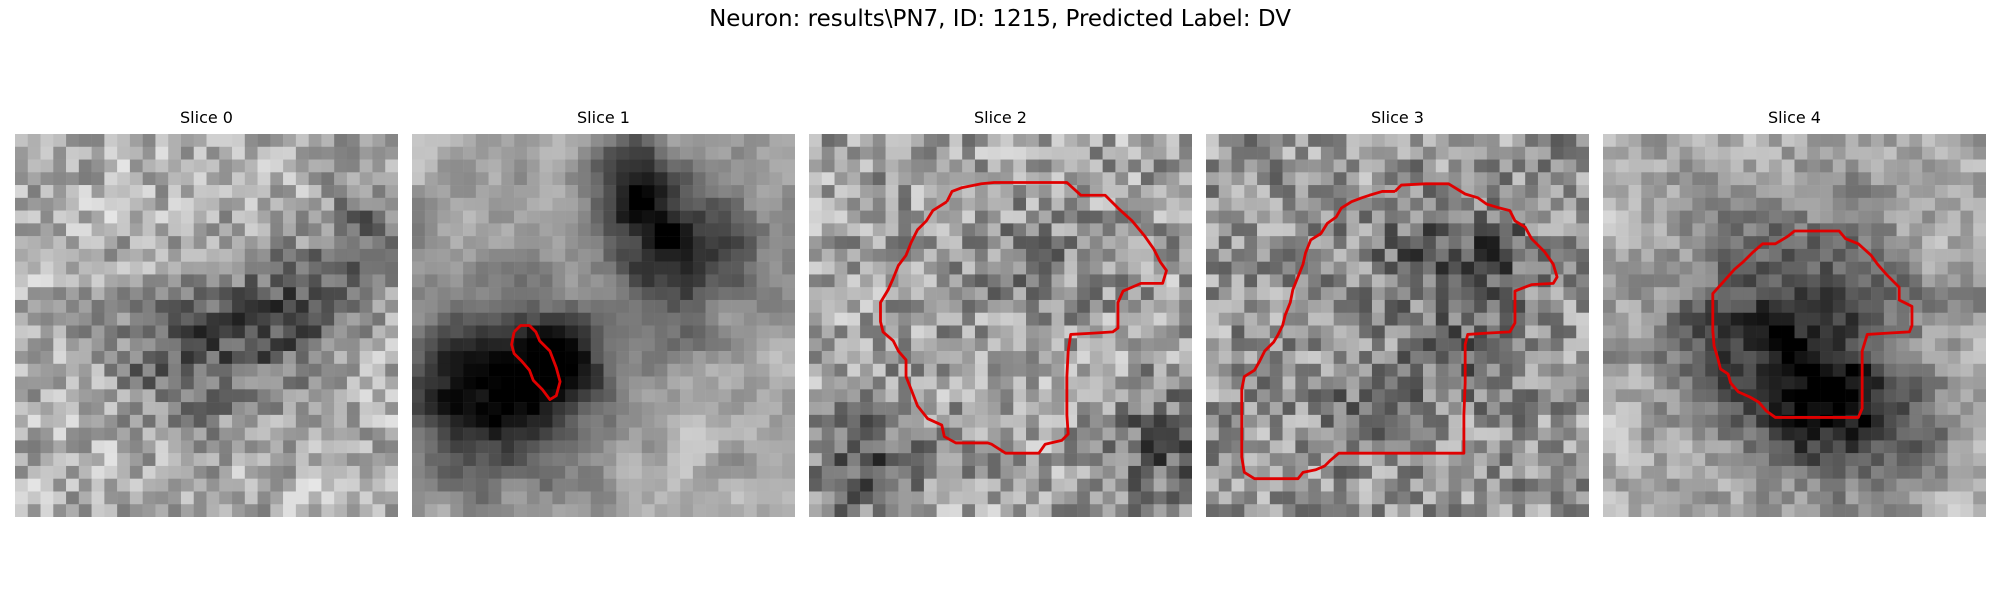 Image resolution: width=2000 pixels, height=600 pixels. Describe the element at coordinates (1794, 117) in the screenshot. I see `slice-title: Slice 4` at that location.